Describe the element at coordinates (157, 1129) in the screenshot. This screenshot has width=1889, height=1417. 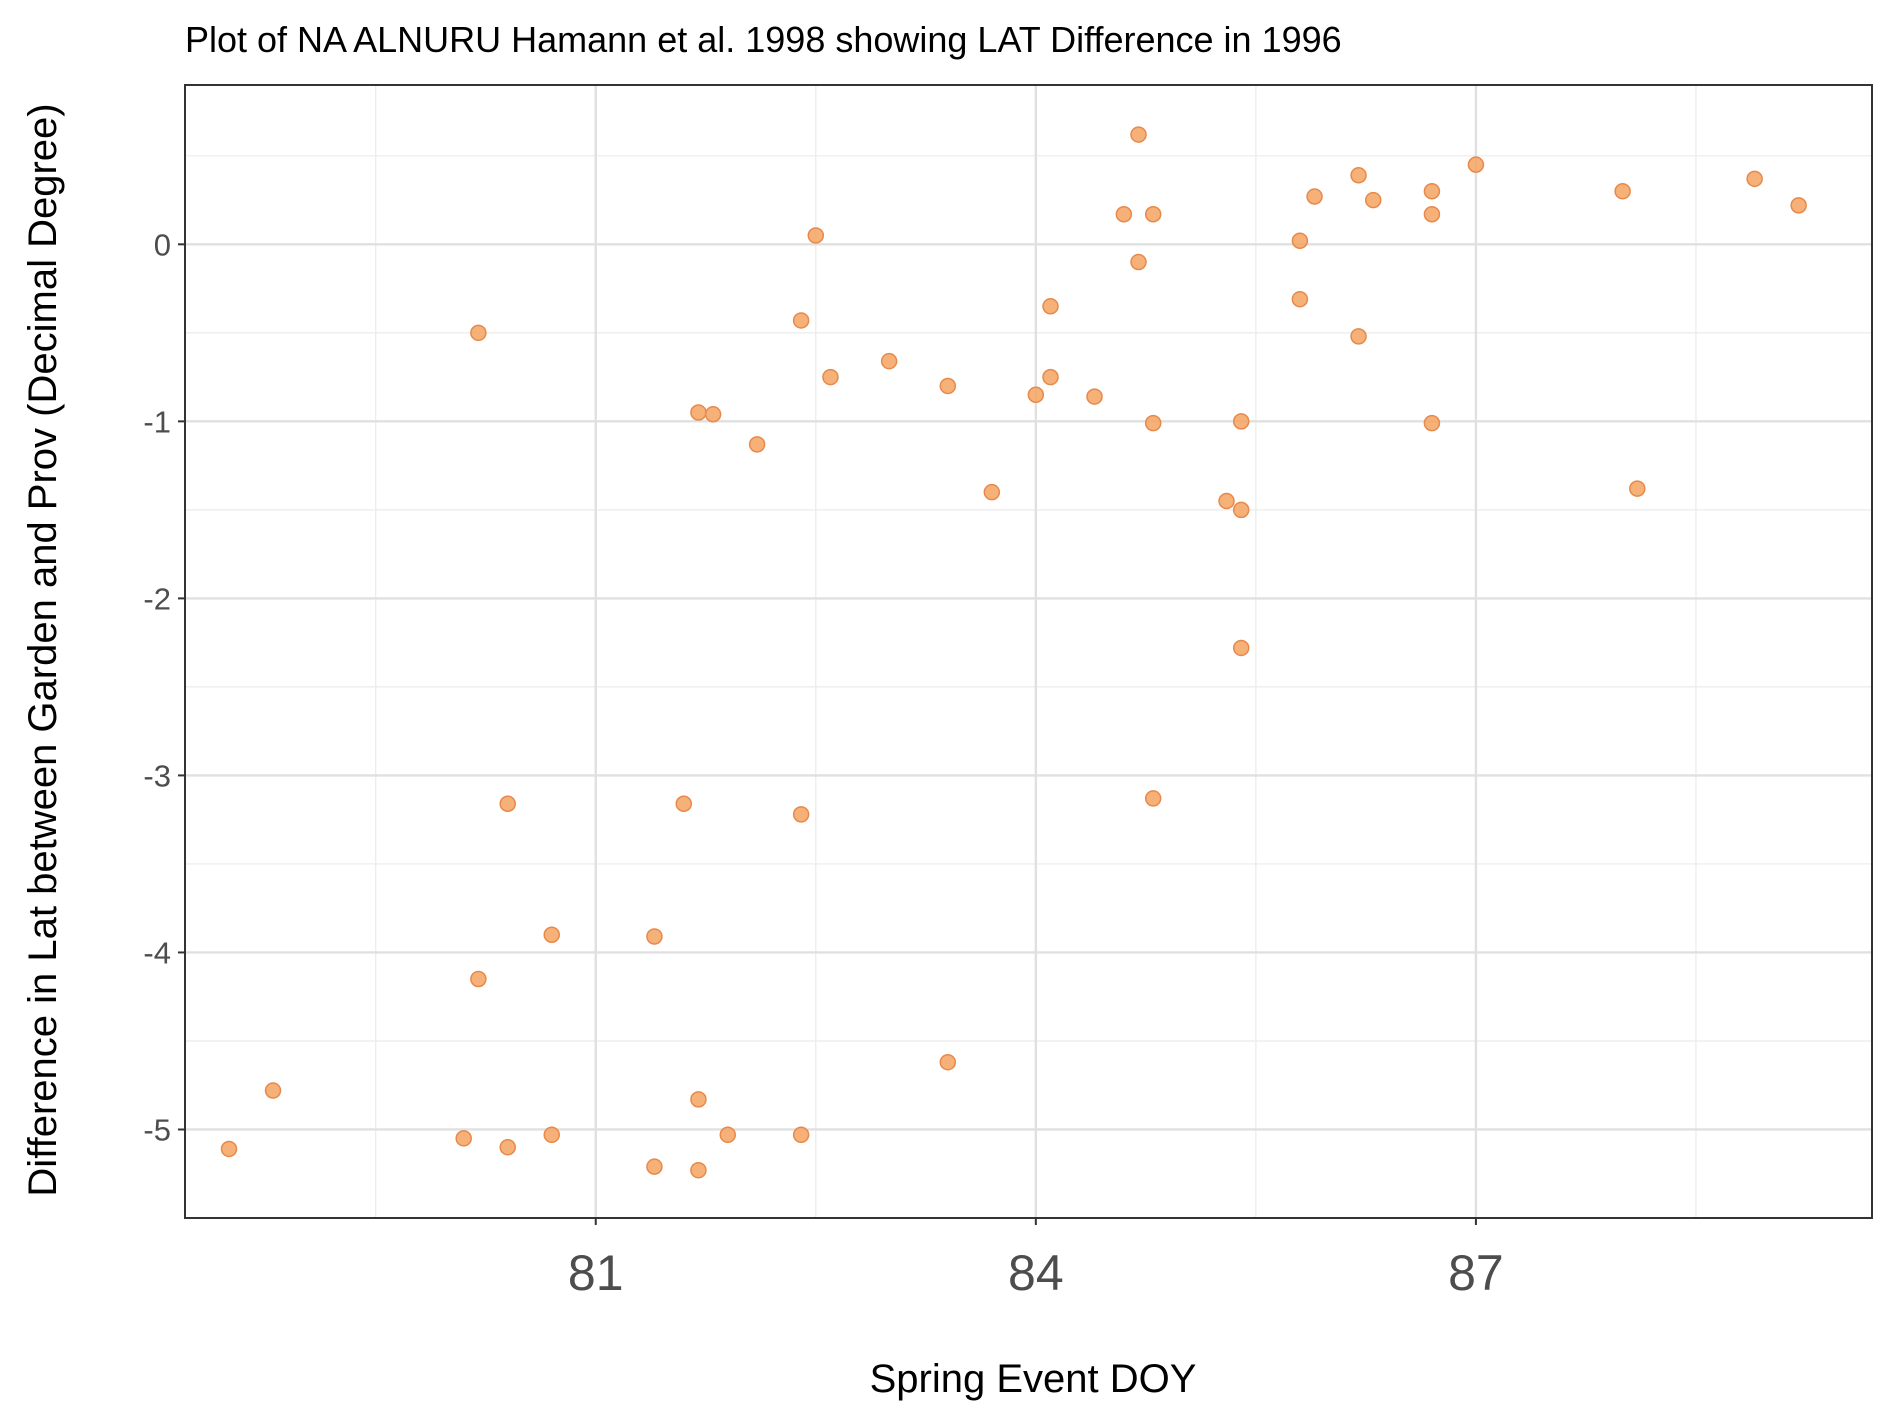
I see `y-tick-label: -5` at that location.